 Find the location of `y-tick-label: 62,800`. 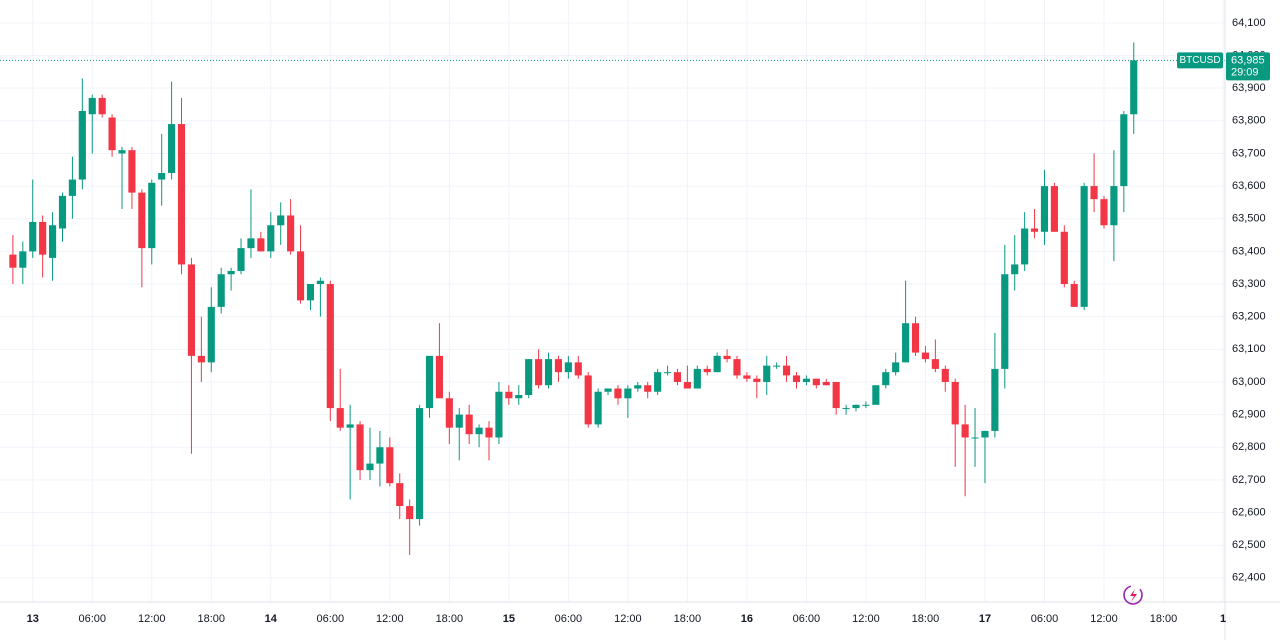

y-tick-label: 62,800 is located at coordinates (1249, 447).